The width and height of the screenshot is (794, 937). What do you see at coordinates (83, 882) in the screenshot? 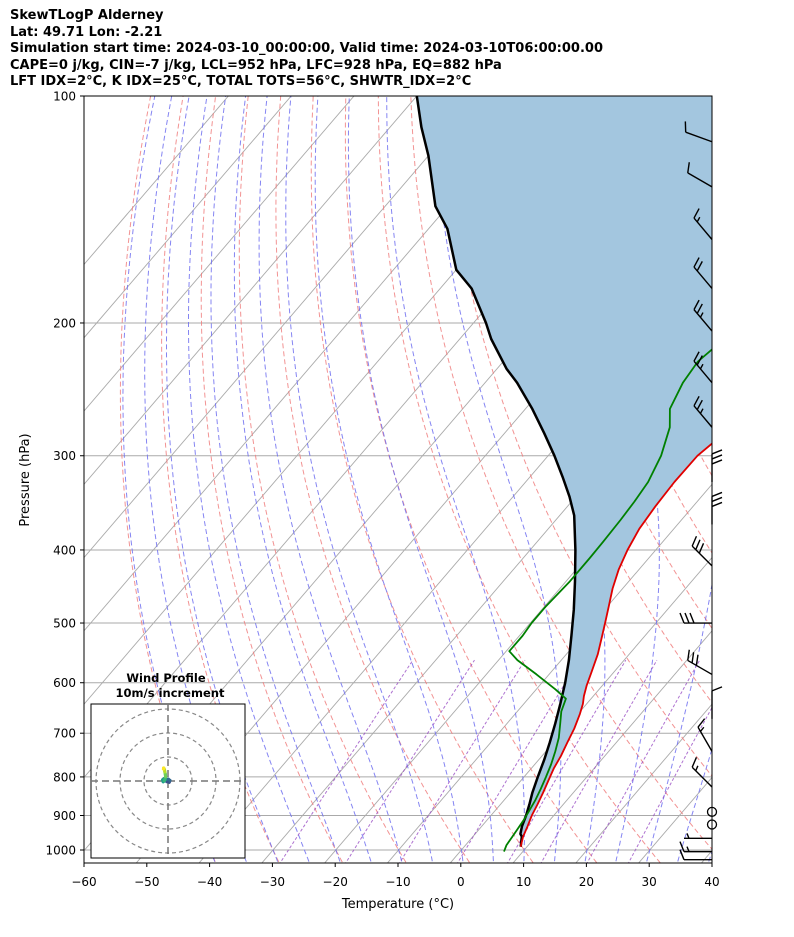
I see `x-tick-label: −60` at bounding box center [83, 882].